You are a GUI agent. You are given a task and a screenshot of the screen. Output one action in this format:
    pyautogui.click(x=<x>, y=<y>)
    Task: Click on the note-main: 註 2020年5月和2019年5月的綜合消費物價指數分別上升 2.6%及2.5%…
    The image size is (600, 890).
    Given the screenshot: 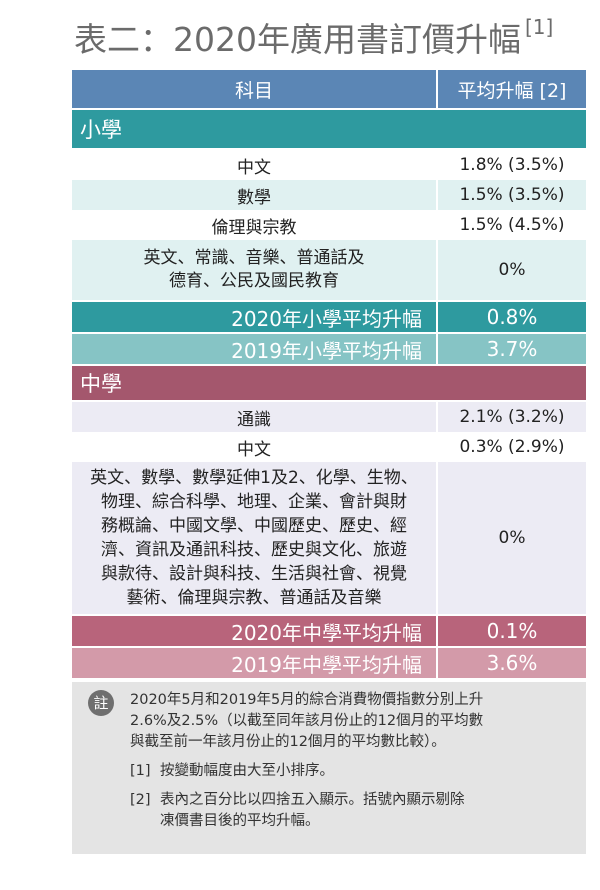 What is the action you would take?
    pyautogui.click(x=330, y=721)
    